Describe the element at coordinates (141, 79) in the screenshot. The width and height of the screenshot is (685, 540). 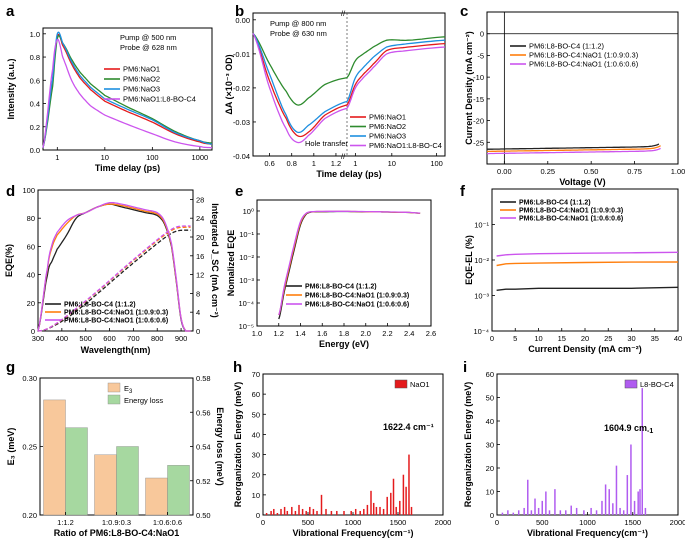
I see `legend-entry: PM6:NaO2` at that location.